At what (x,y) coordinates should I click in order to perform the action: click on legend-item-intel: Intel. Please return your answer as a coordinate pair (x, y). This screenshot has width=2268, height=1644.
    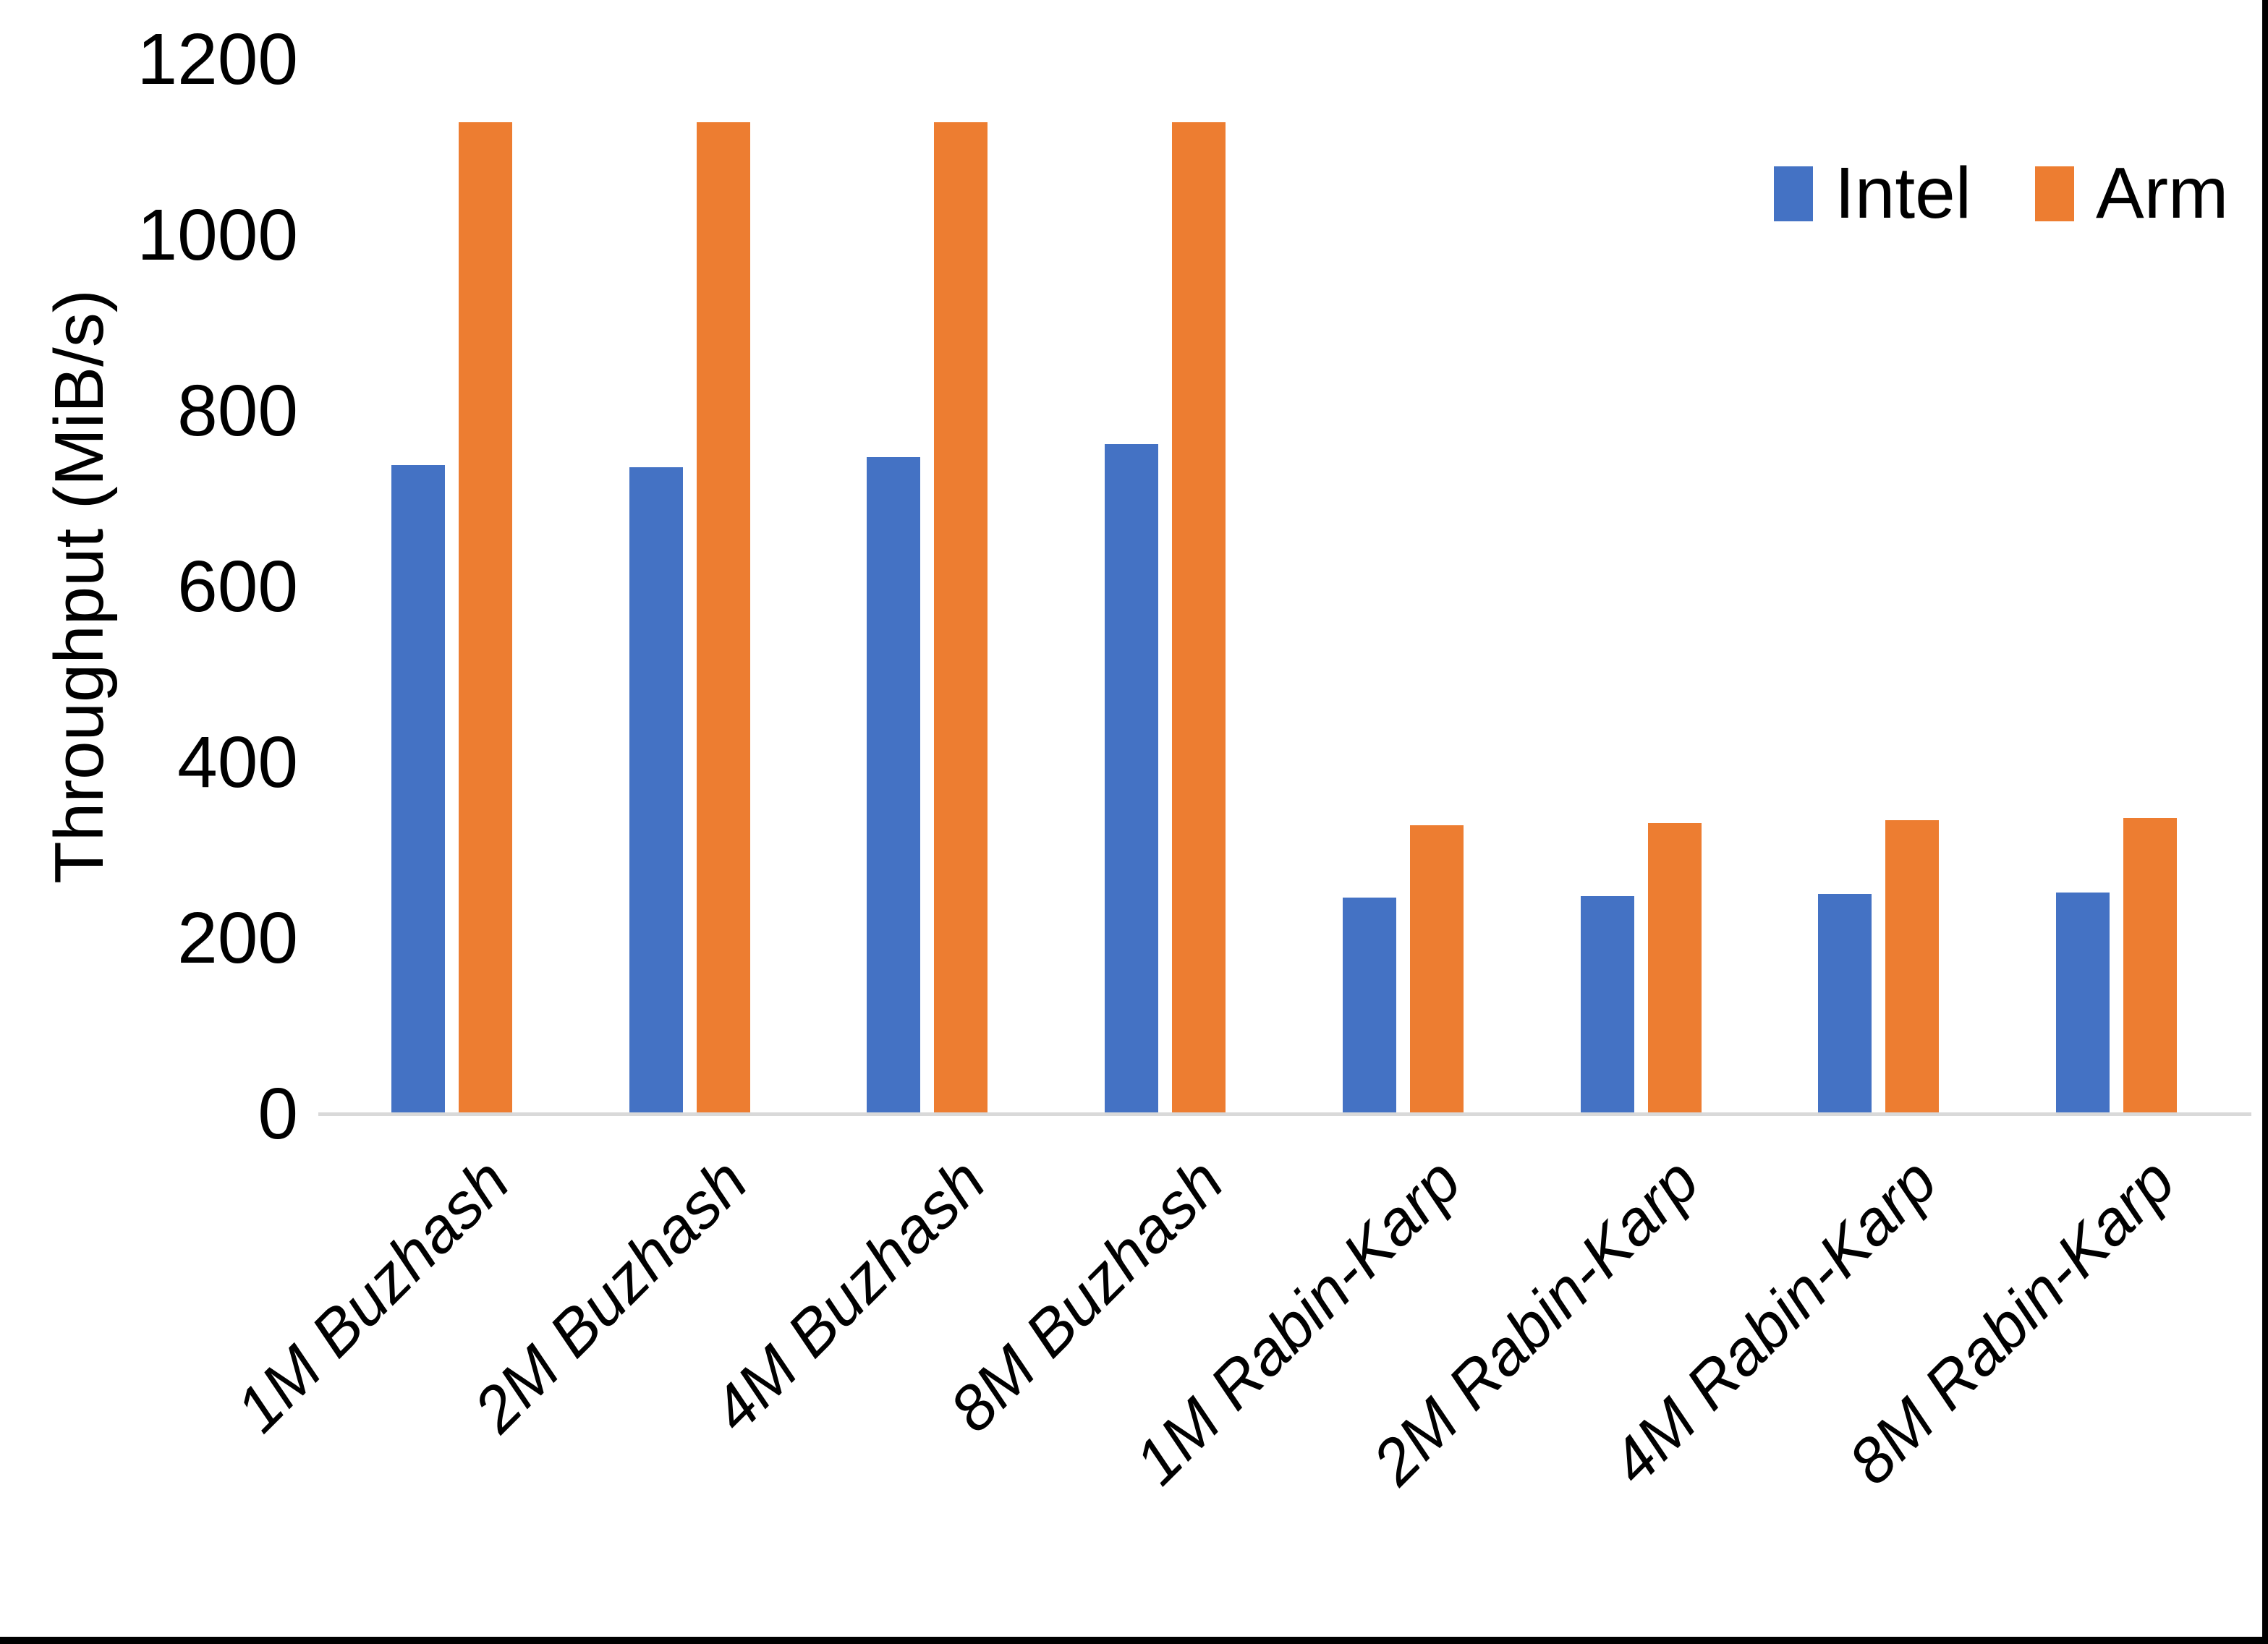
    Looking at the image, I should click on (1872, 193).